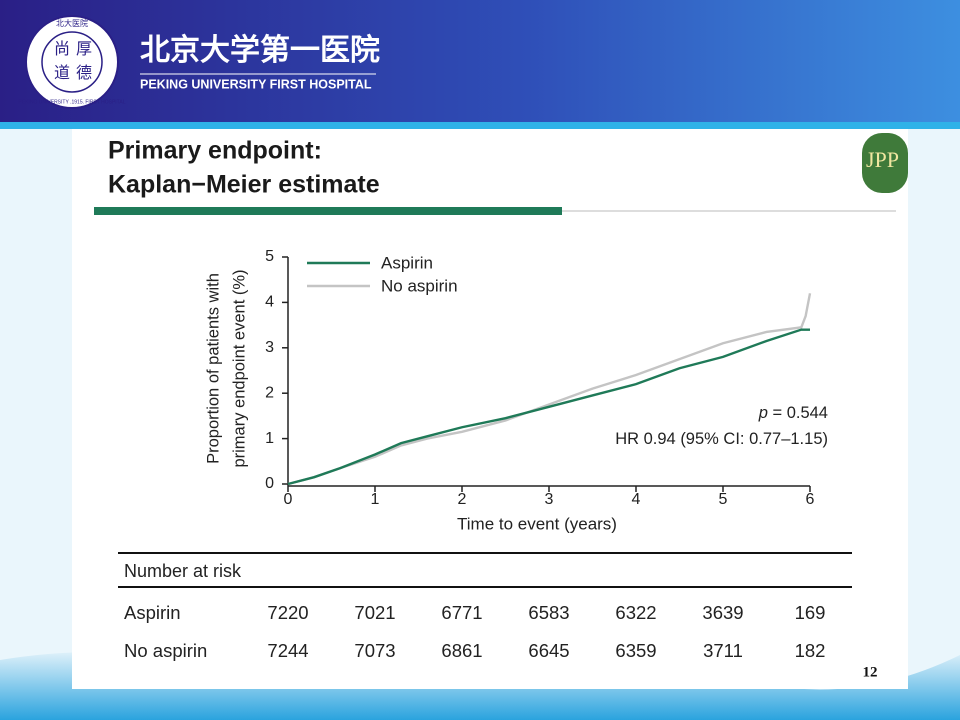 Image resolution: width=960 pixels, height=720 pixels. What do you see at coordinates (269, 392) in the screenshot?
I see `y-tick-label: 2` at bounding box center [269, 392].